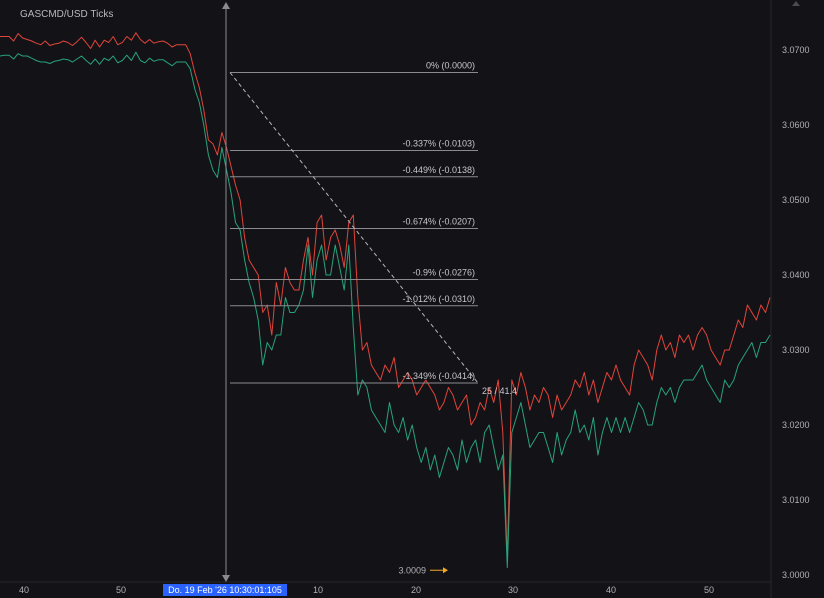  I want to click on y-tick-label: 3.0200, so click(796, 425).